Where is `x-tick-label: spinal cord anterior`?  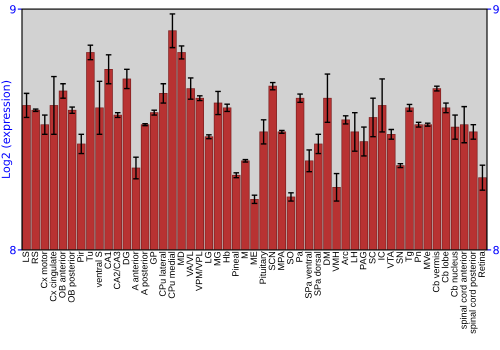 x-tick-label: spinal cord anterior is located at coordinates (464, 290).